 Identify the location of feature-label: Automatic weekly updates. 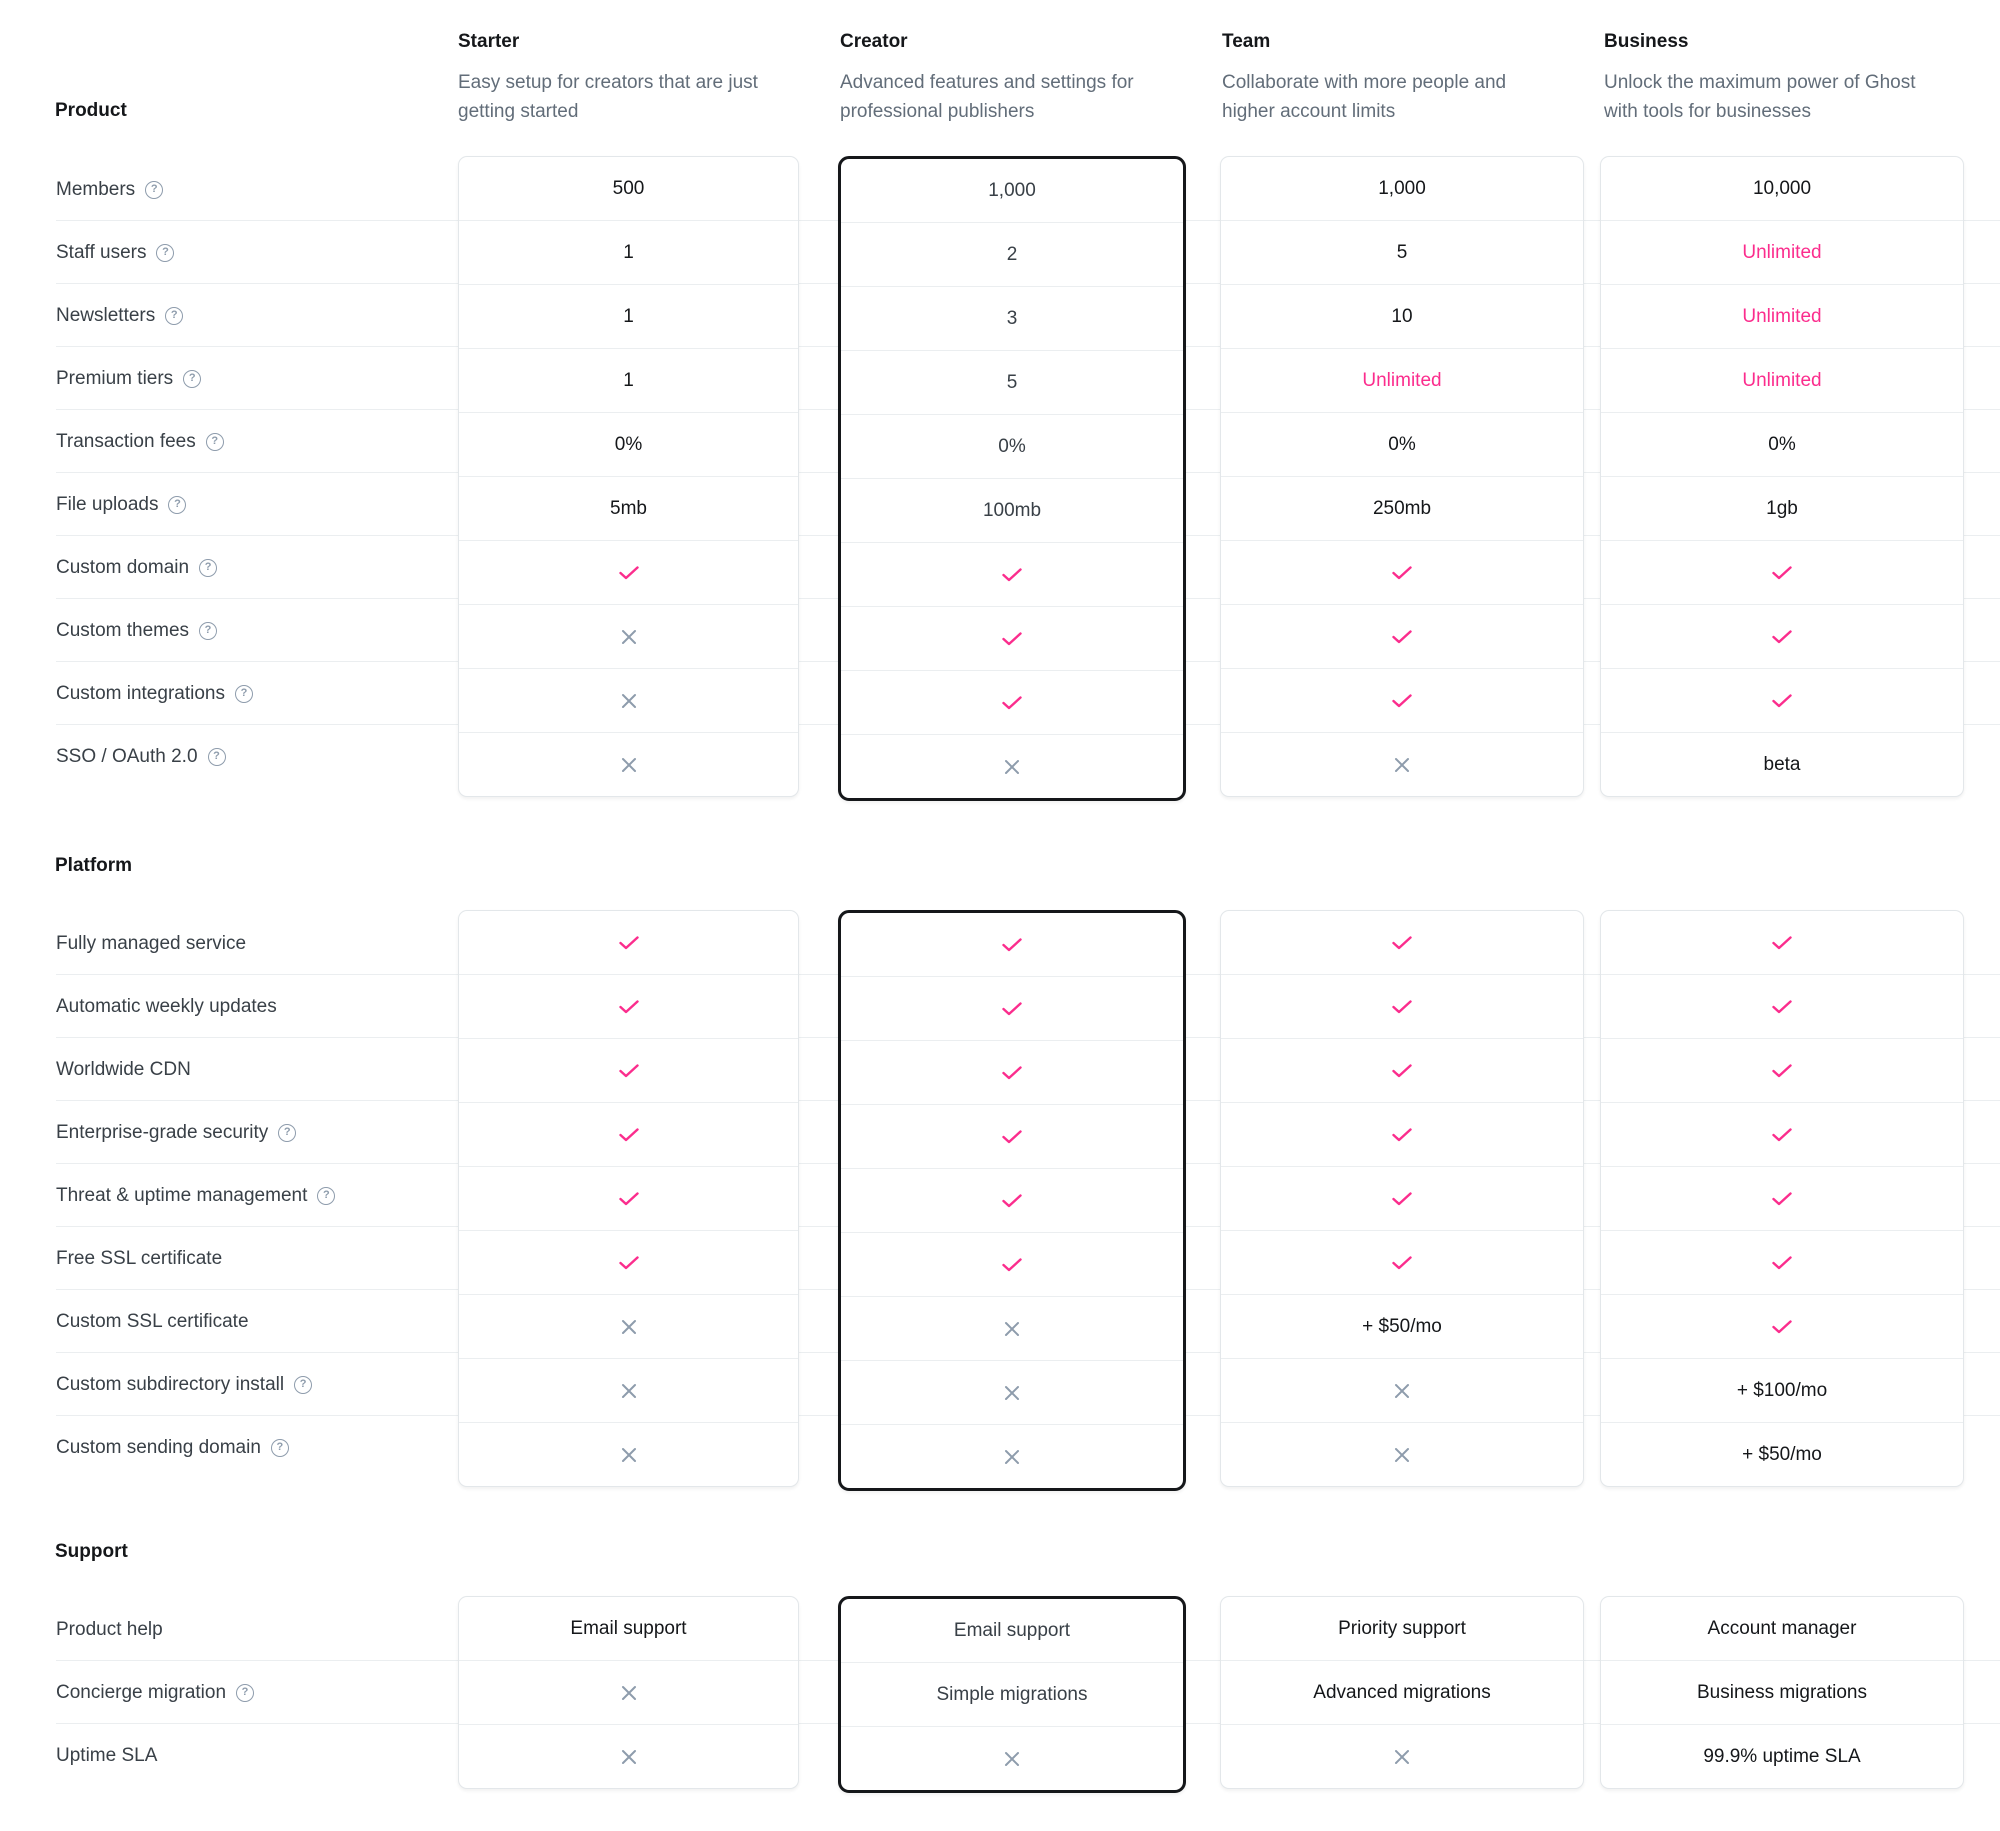
(166, 1006).